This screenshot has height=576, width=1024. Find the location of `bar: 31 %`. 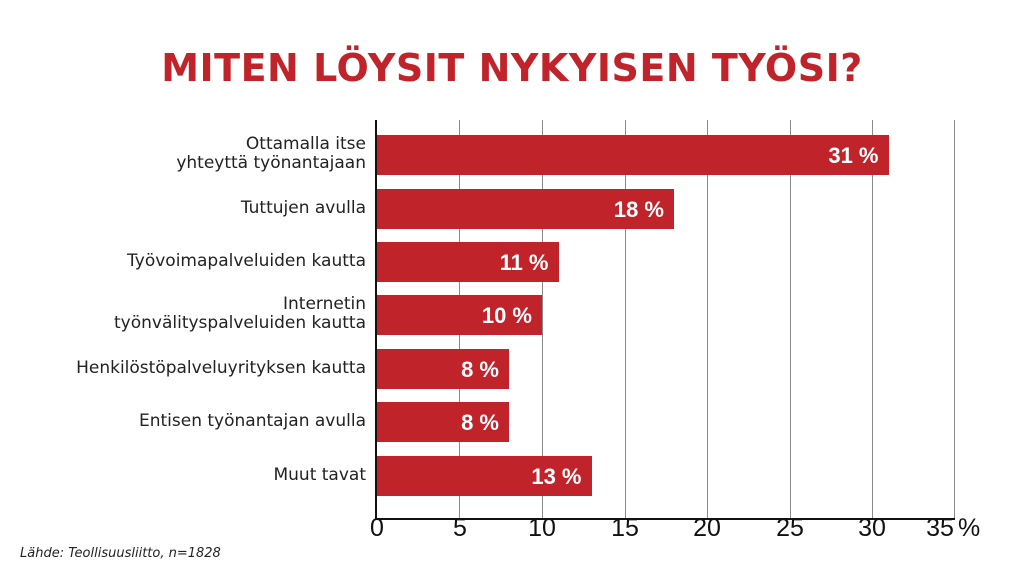

bar: 31 % is located at coordinates (633, 155).